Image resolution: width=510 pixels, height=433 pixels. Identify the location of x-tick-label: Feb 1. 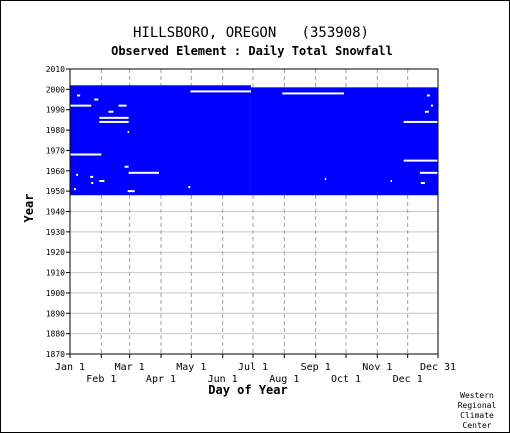
(101, 379).